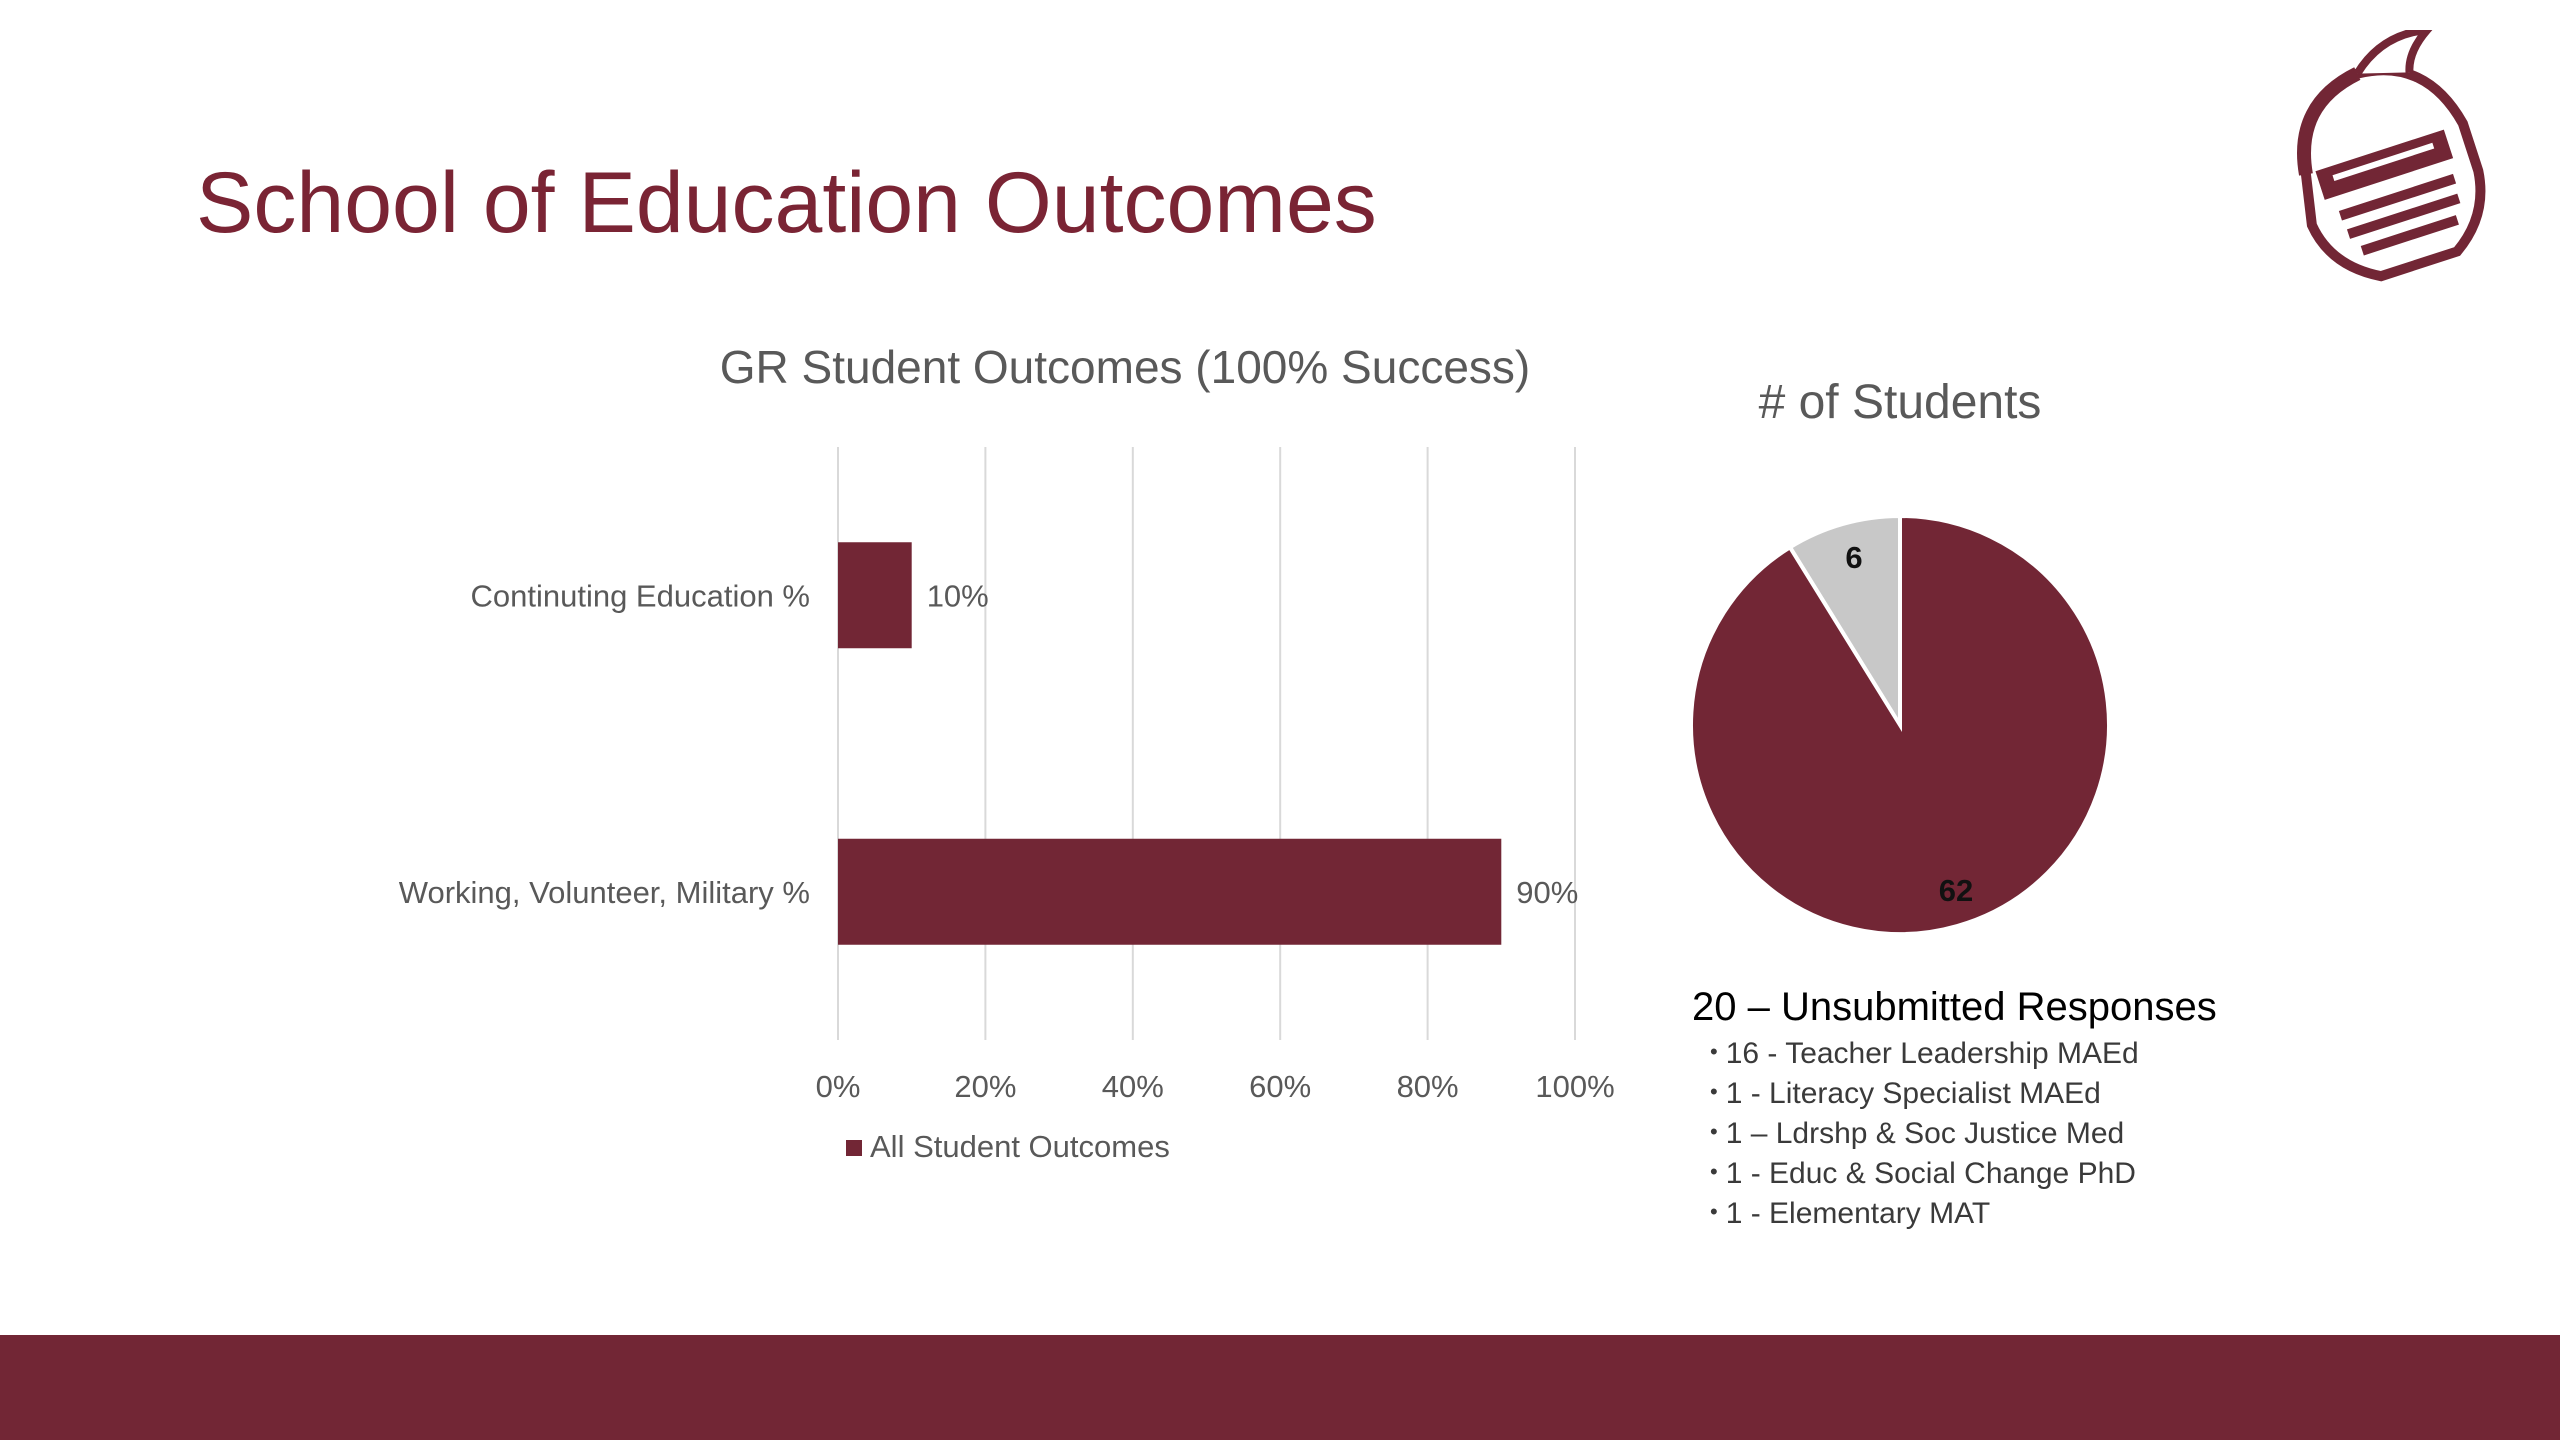 The width and height of the screenshot is (2560, 1440). Describe the element at coordinates (1280, 1086) in the screenshot. I see `x-tick-label: 60%` at that location.